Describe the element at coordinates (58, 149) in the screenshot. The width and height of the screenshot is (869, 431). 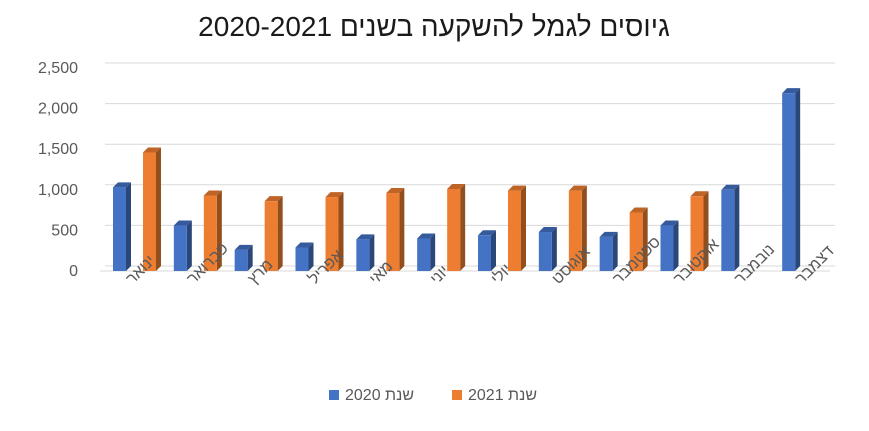
I see `y-tick-label: 1,500` at that location.